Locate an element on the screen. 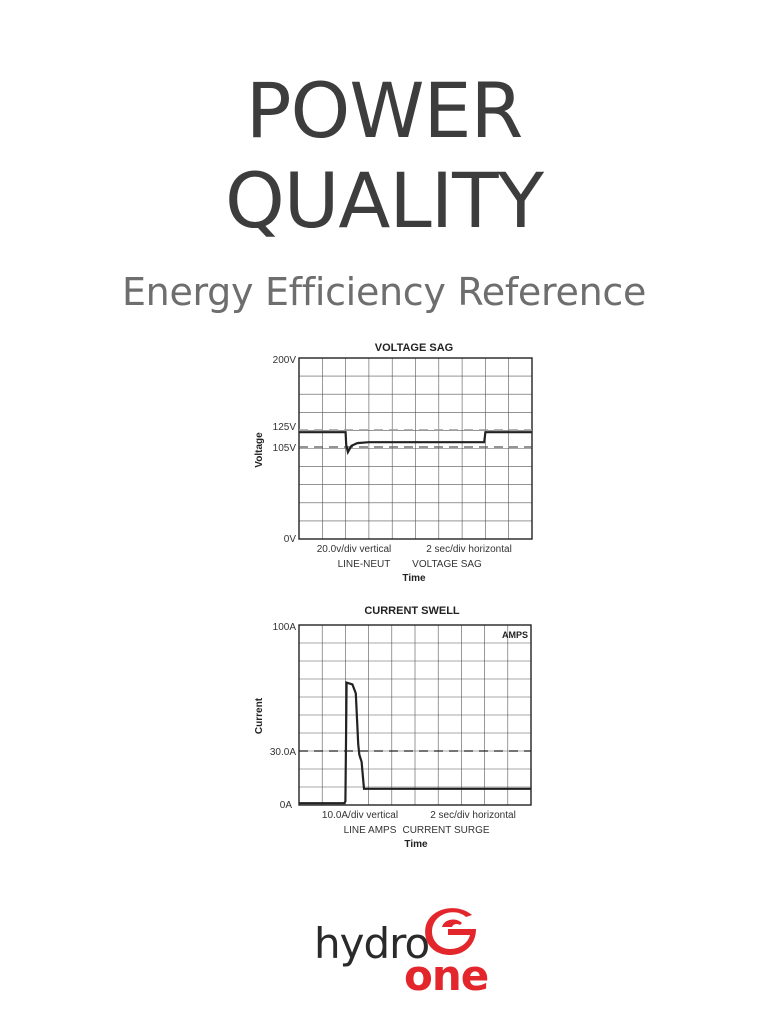 The image size is (768, 1024). voltage-trace is located at coordinates (415, 443).